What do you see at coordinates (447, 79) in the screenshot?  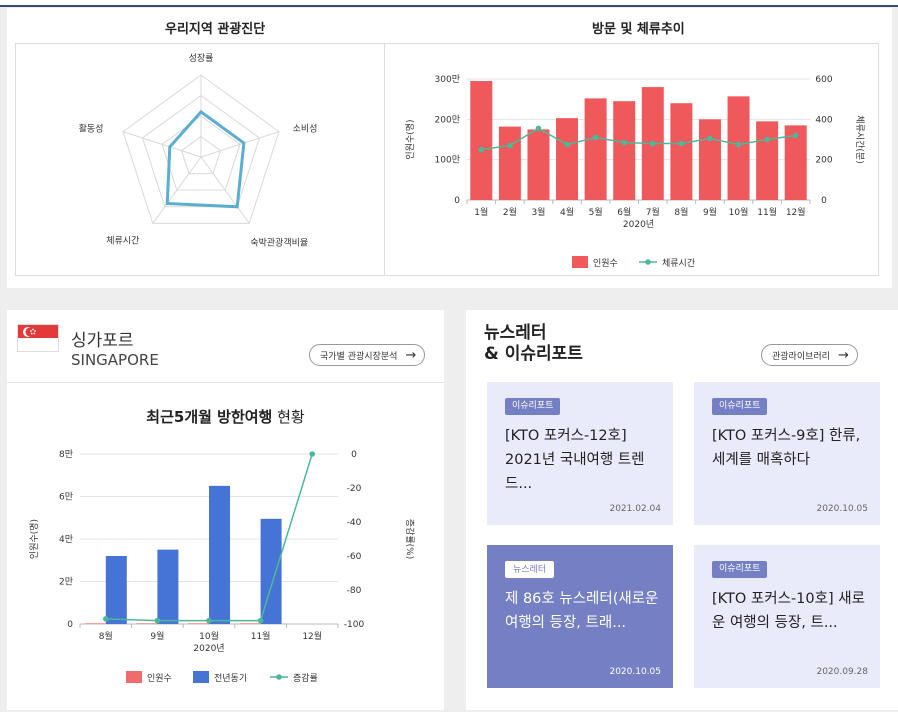 I see `y-tick-label: 300만` at bounding box center [447, 79].